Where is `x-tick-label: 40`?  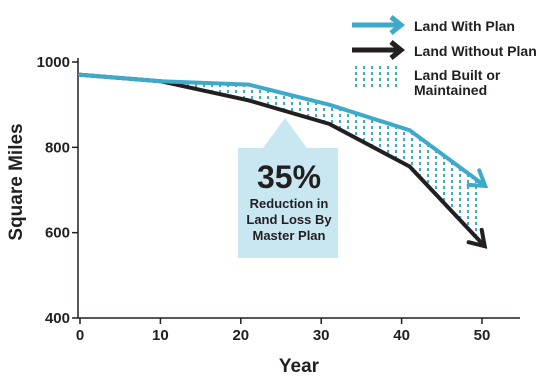 x-tick-label: 40 is located at coordinates (401, 335).